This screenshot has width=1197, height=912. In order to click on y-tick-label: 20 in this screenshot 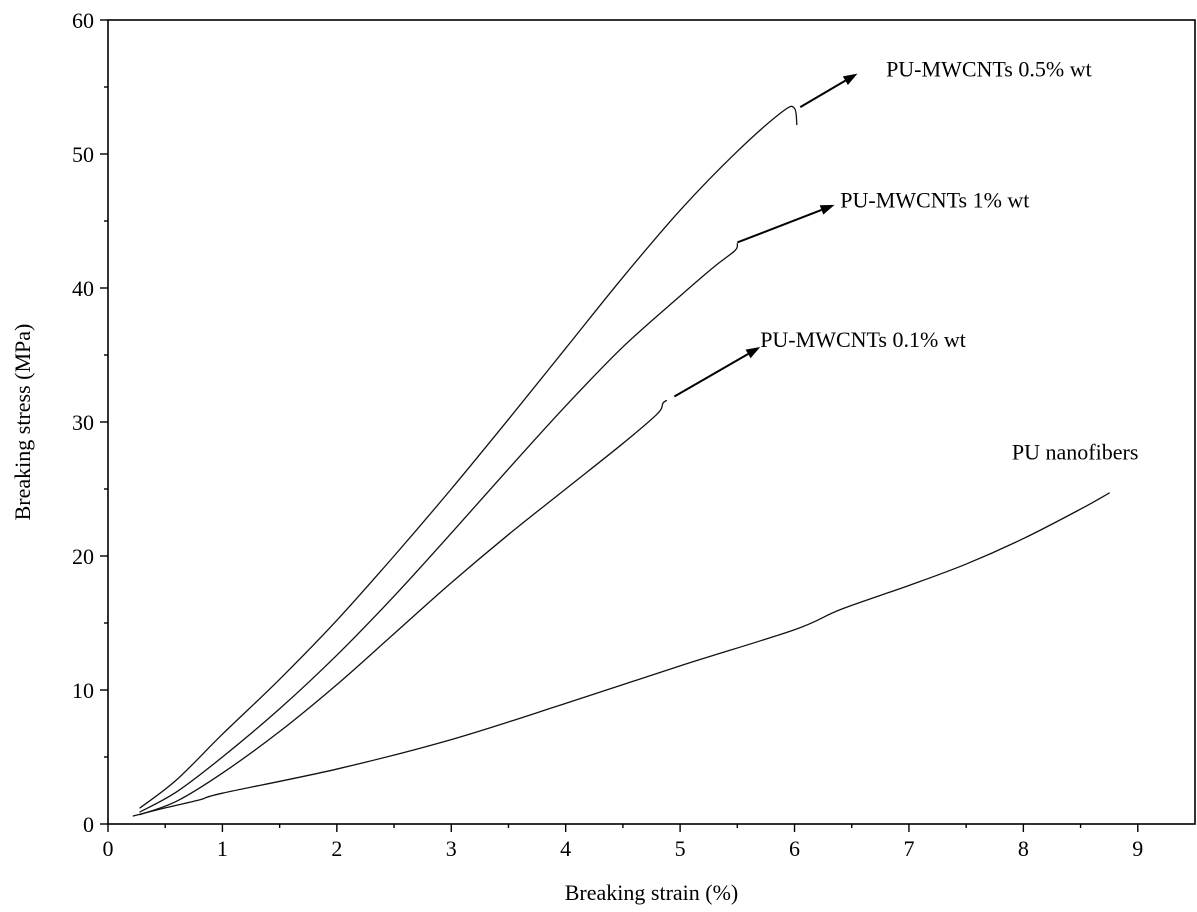, I will do `click(83, 556)`.